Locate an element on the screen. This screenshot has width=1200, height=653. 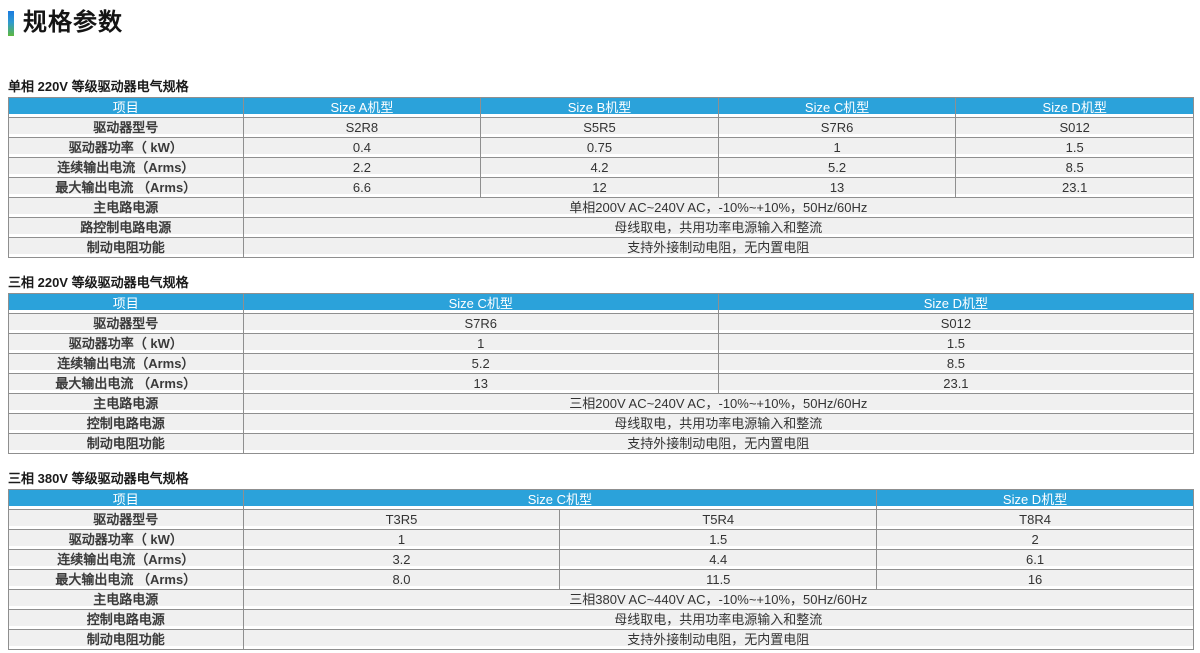
row-label-cell: 最大输出电流 （Arms） is located at coordinates (126, 384).